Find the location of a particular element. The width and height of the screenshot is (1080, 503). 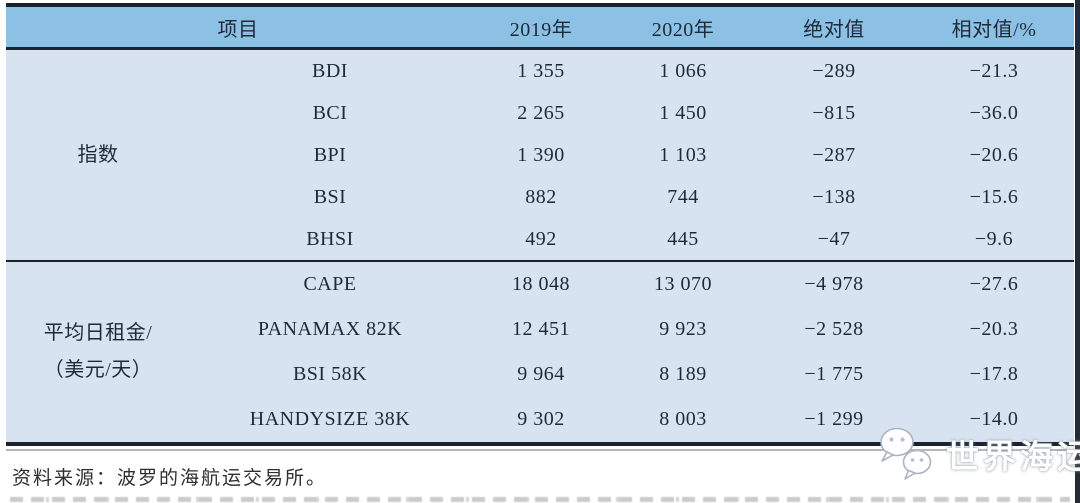

value-2019: 492 is located at coordinates (541, 239).